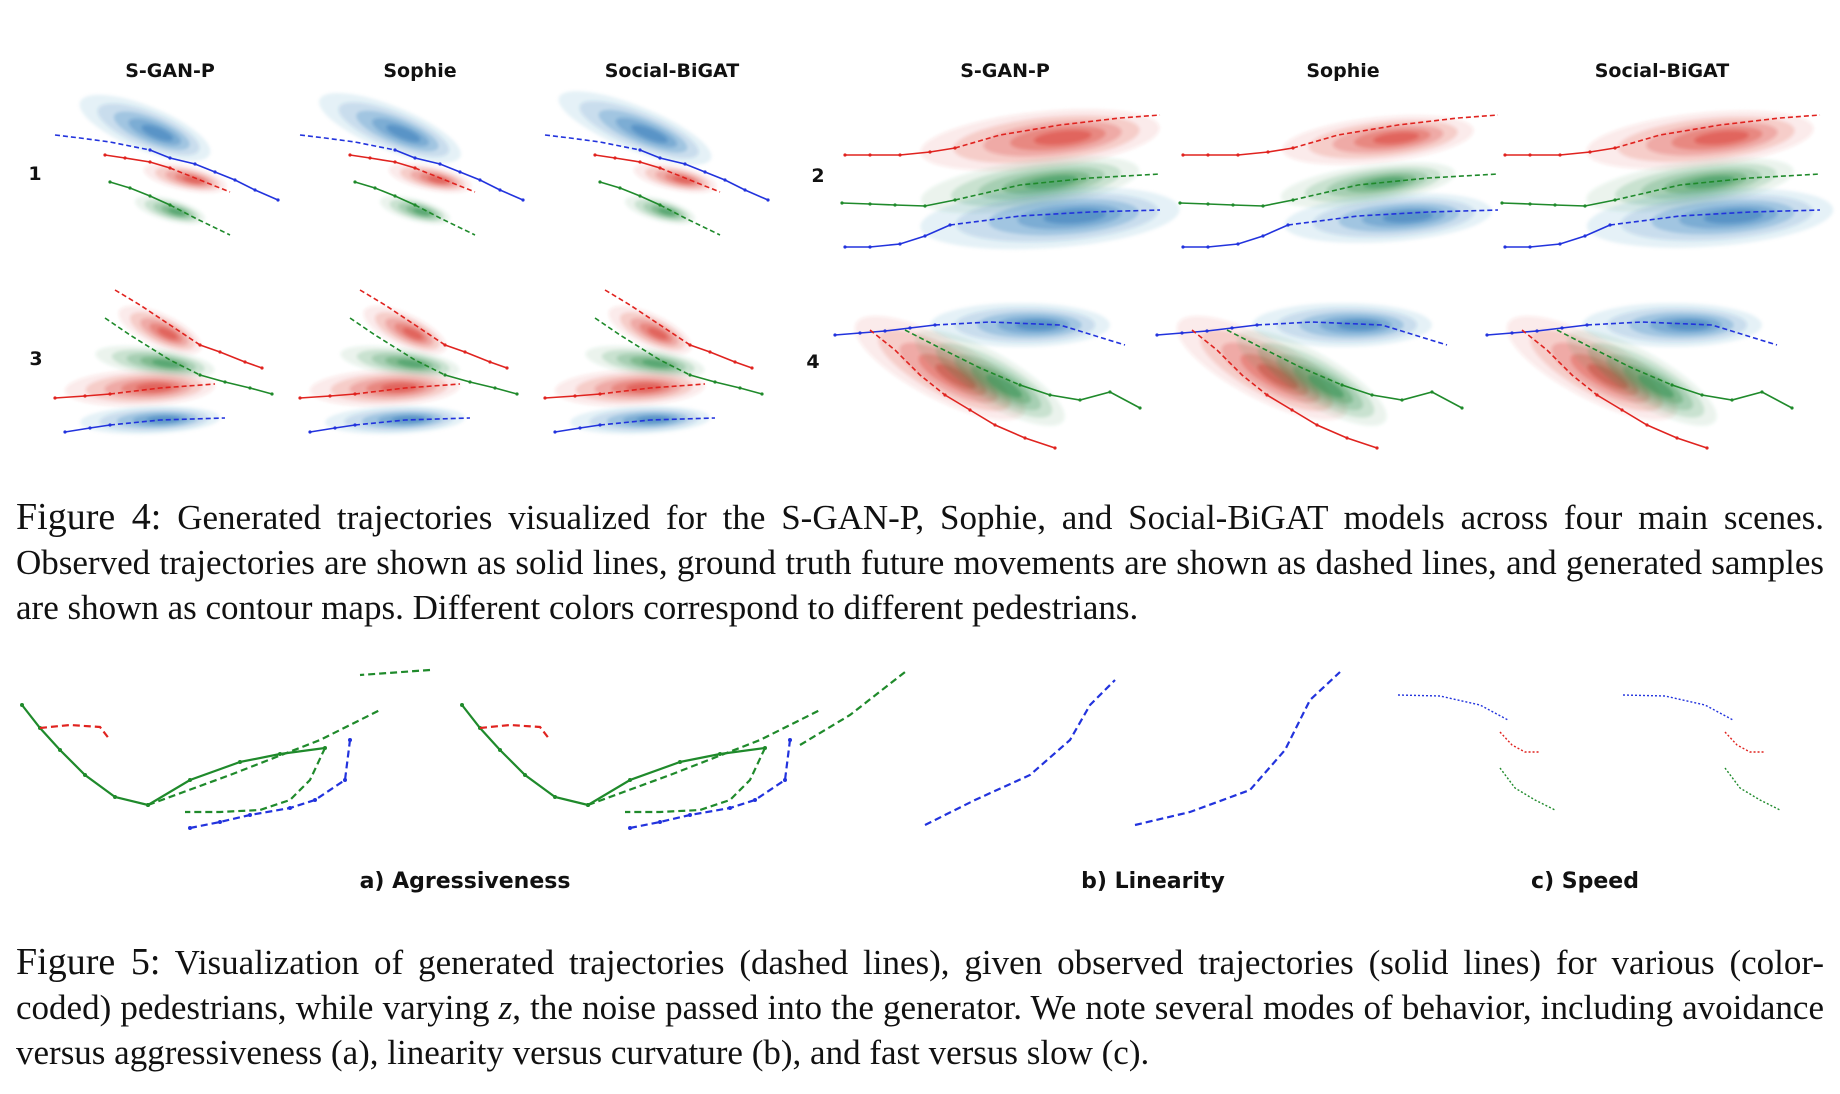 The height and width of the screenshot is (1094, 1840). I want to click on subfigure-label-aggressiveness: a) Agressiveness, so click(465, 881).